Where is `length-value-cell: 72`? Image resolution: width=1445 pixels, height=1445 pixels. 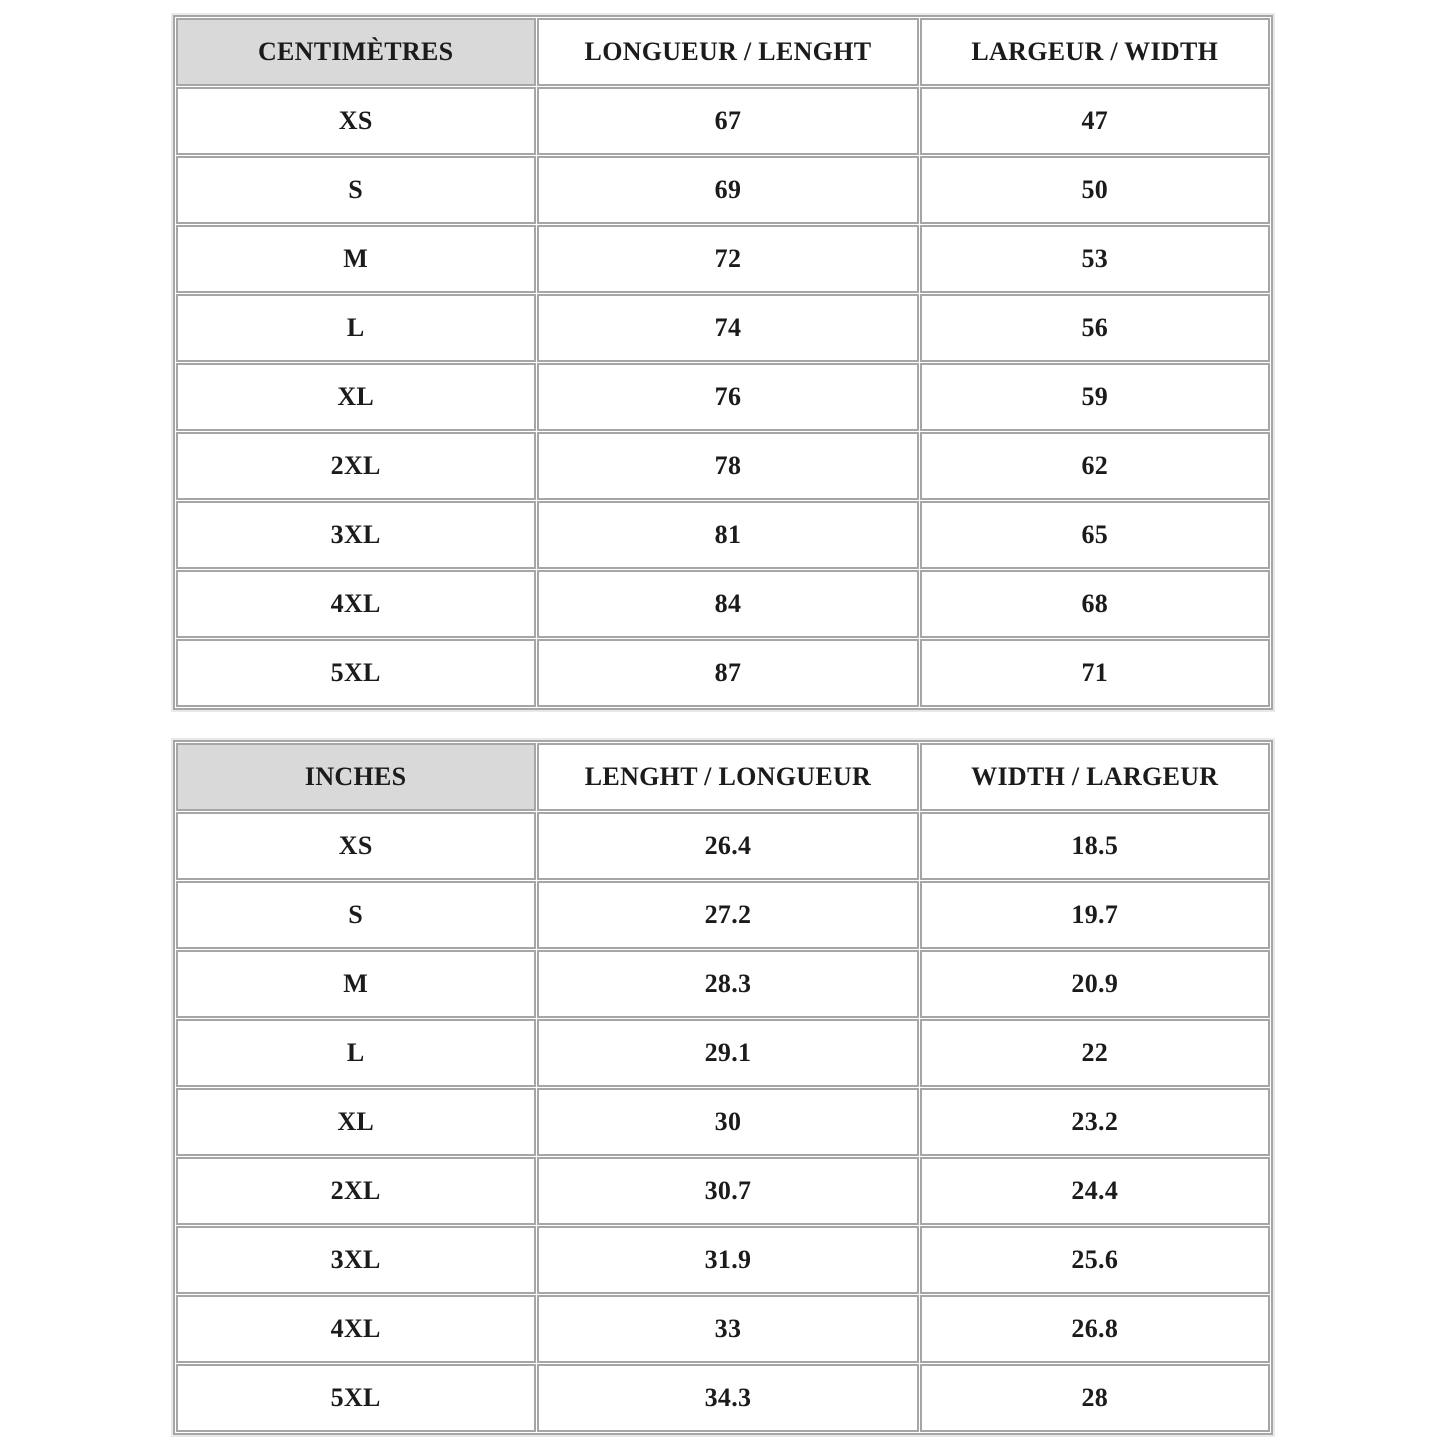
length-value-cell: 72 is located at coordinates (728, 259).